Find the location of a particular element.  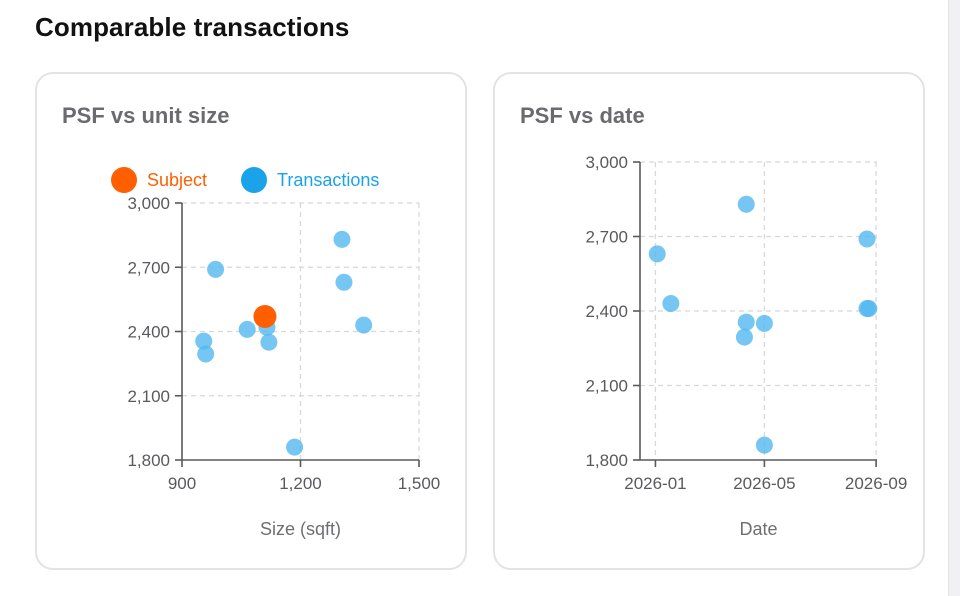

series-transactions is located at coordinates (284, 343).